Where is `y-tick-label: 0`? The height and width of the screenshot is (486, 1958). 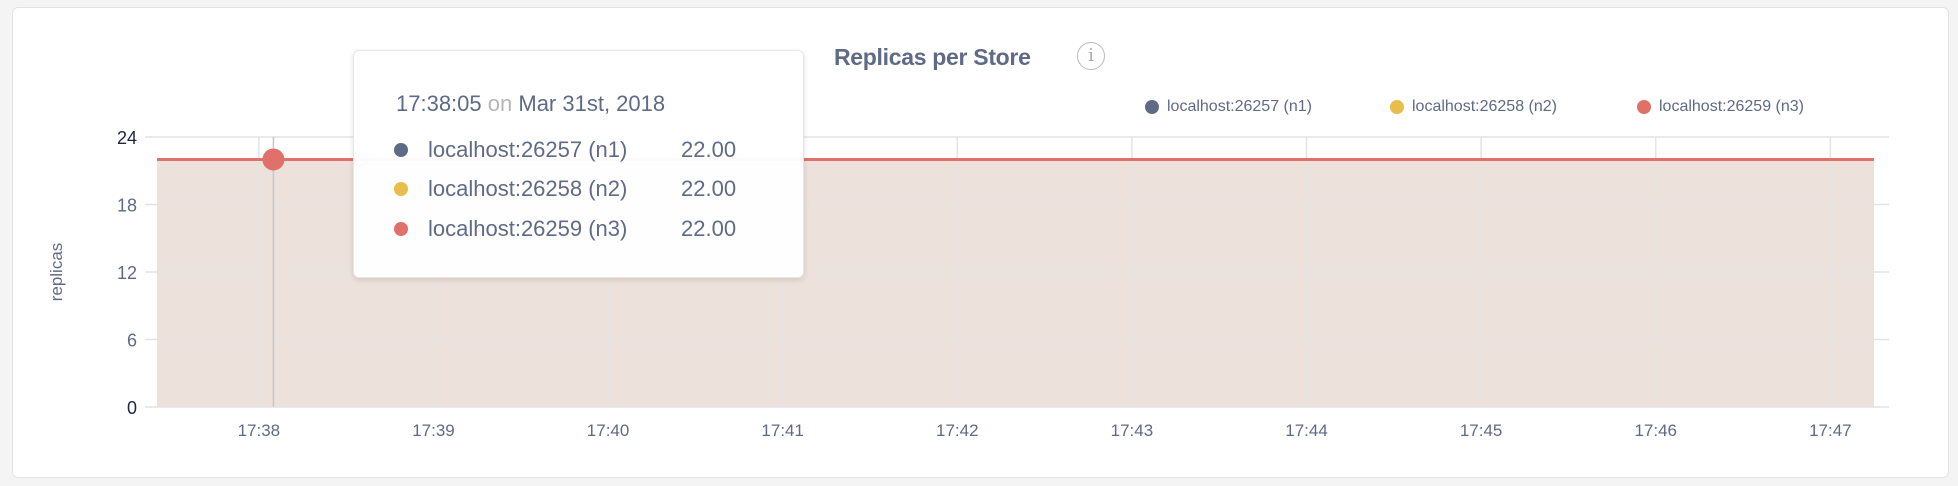
y-tick-label: 0 is located at coordinates (132, 408).